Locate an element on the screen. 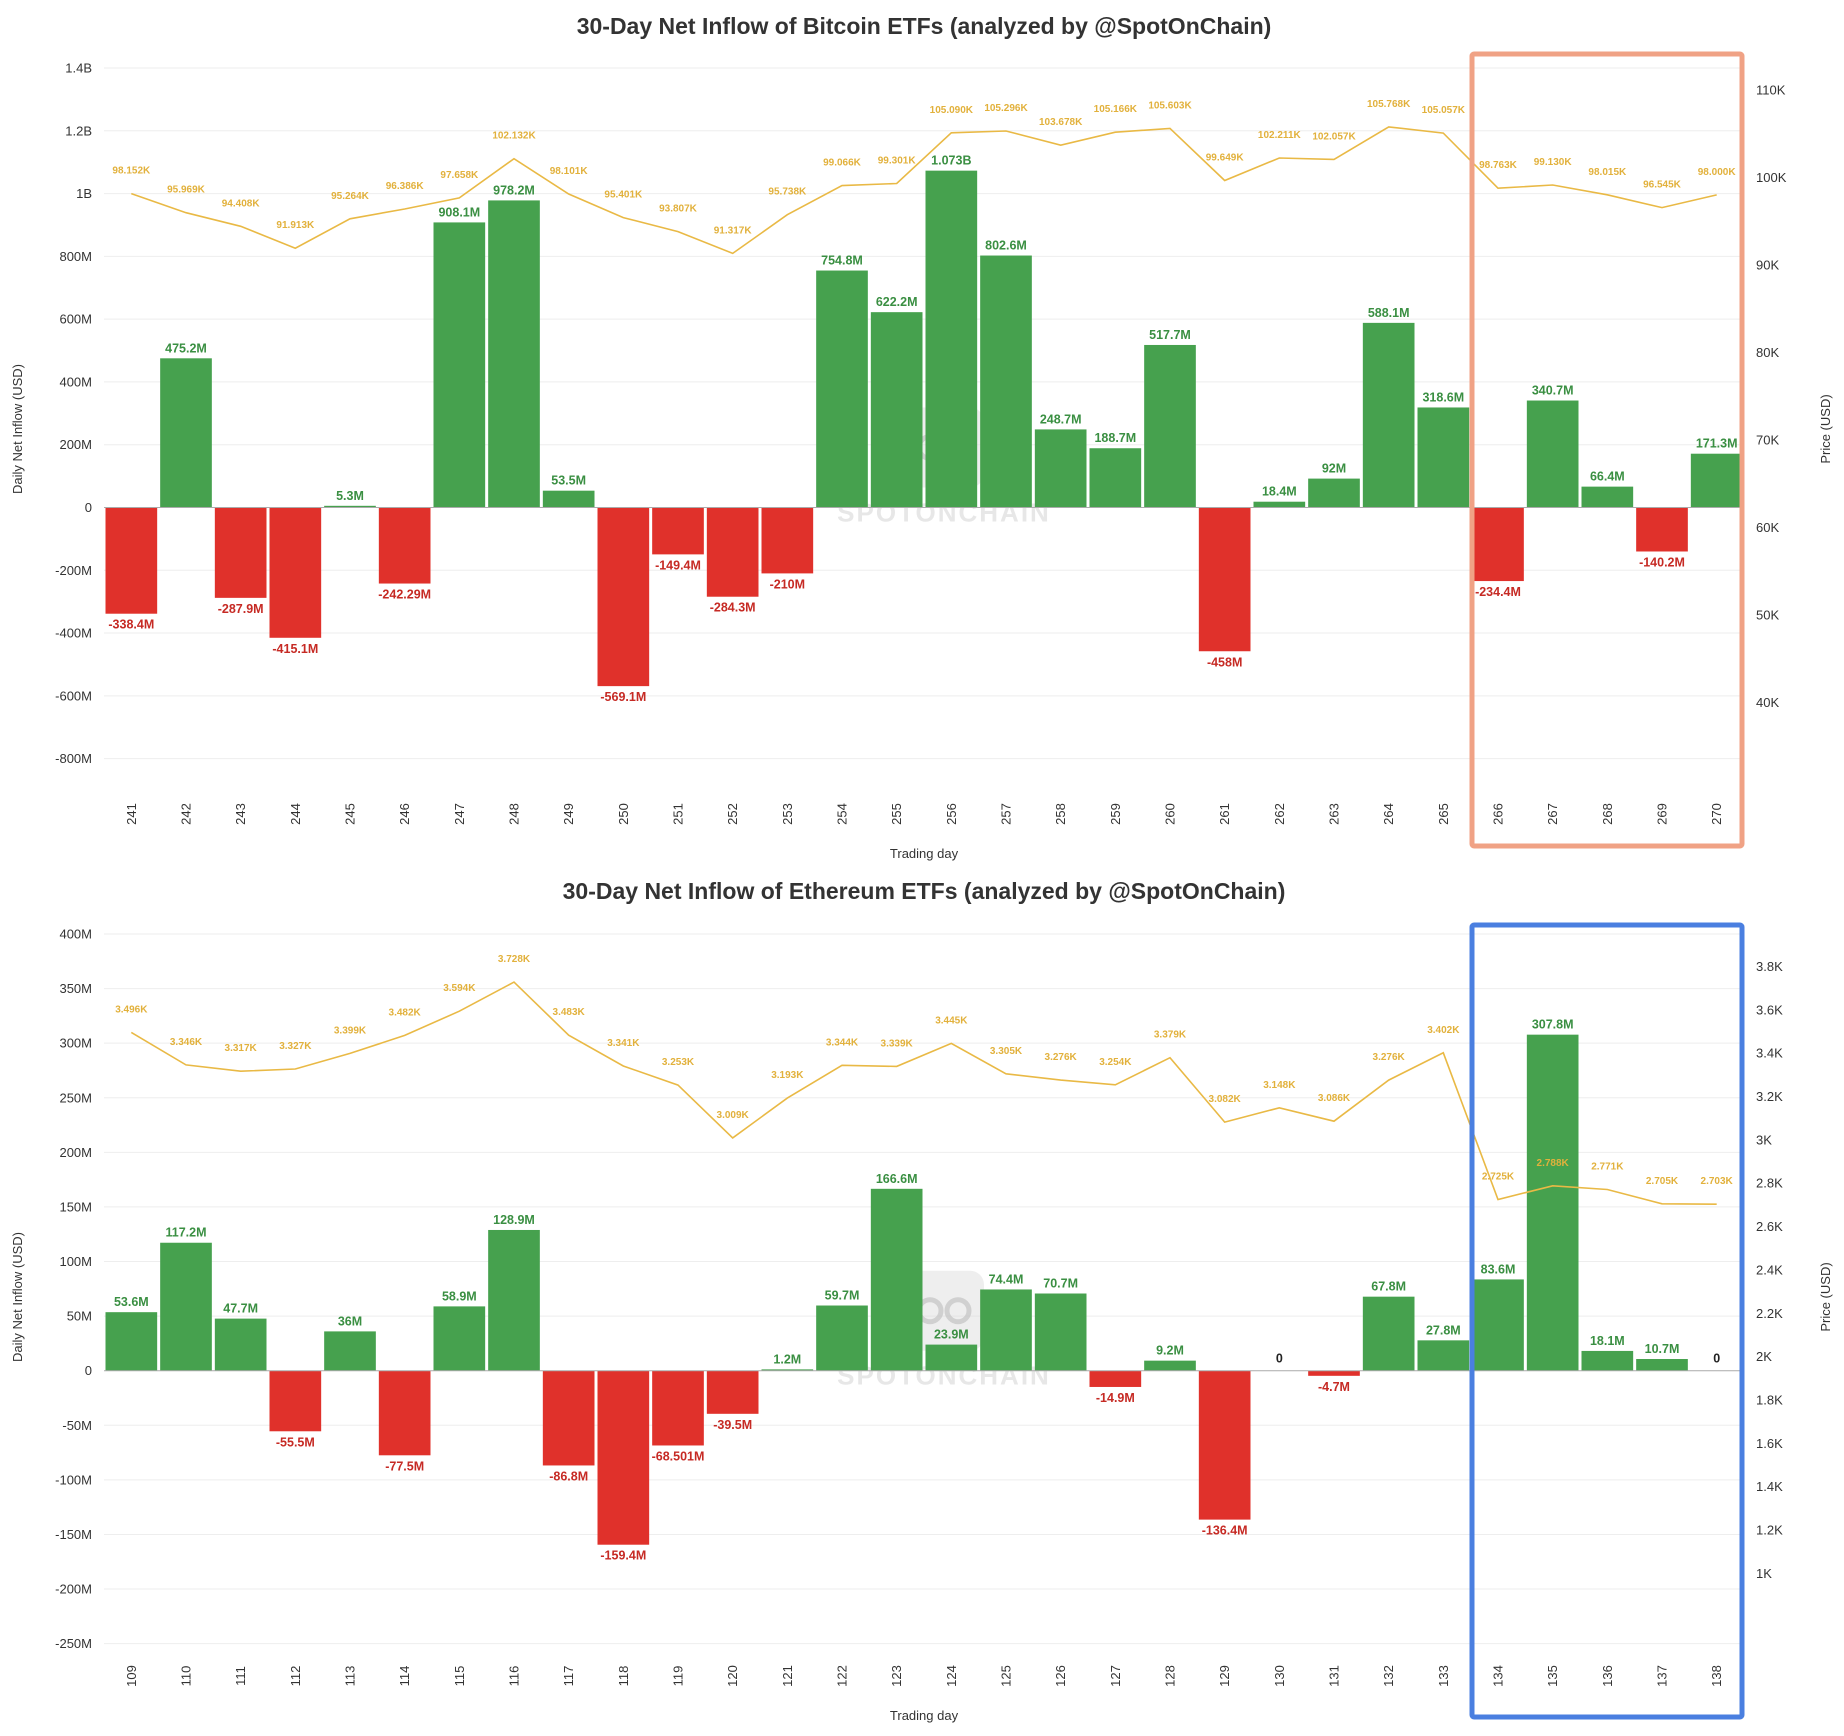 This screenshot has height=1736, width=1844. x-tick-label: 260 is located at coordinates (1170, 814).